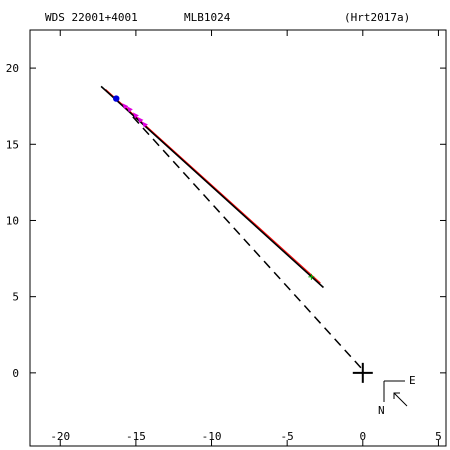 The image size is (450, 450). Describe the element at coordinates (12, 68) in the screenshot. I see `y-tick-label: 20` at that location.